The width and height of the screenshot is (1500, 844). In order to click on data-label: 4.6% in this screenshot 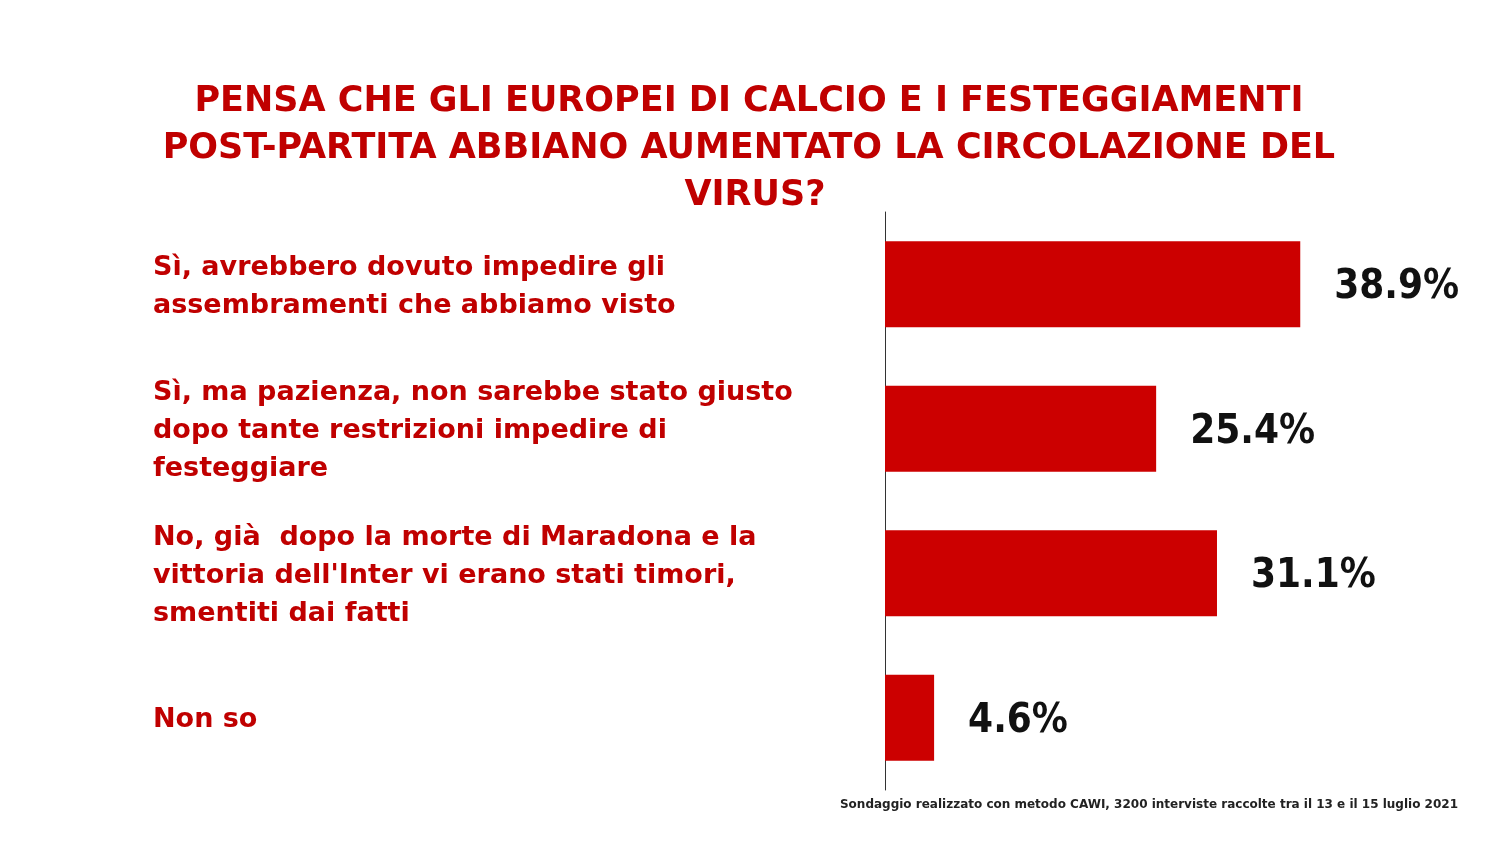, I will do `click(1018, 717)`.